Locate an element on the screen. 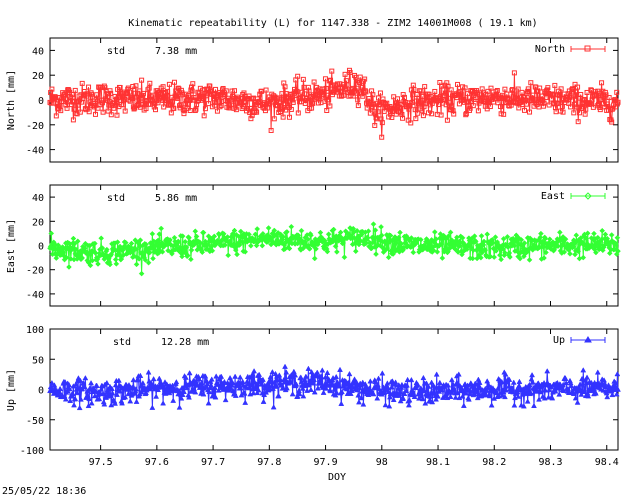  east-std-label: std is located at coordinates (116, 198).